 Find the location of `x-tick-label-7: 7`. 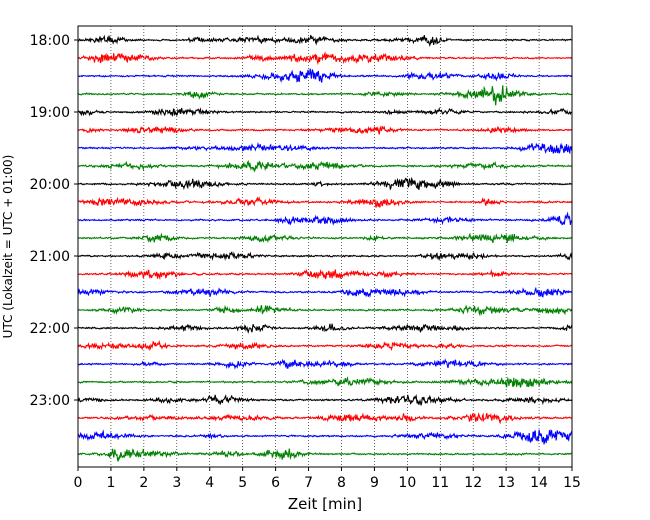

x-tick-label-7: 7 is located at coordinates (308, 483).